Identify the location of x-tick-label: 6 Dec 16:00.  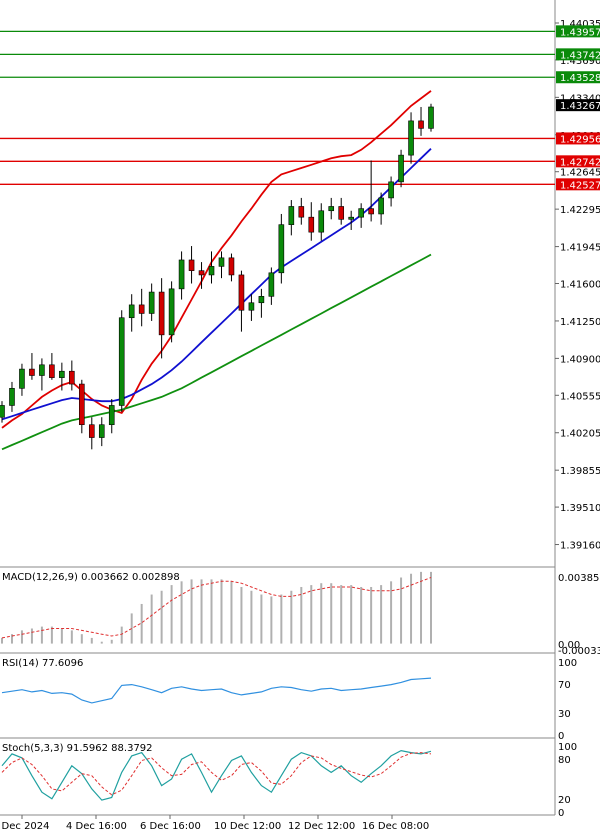
(170, 826).